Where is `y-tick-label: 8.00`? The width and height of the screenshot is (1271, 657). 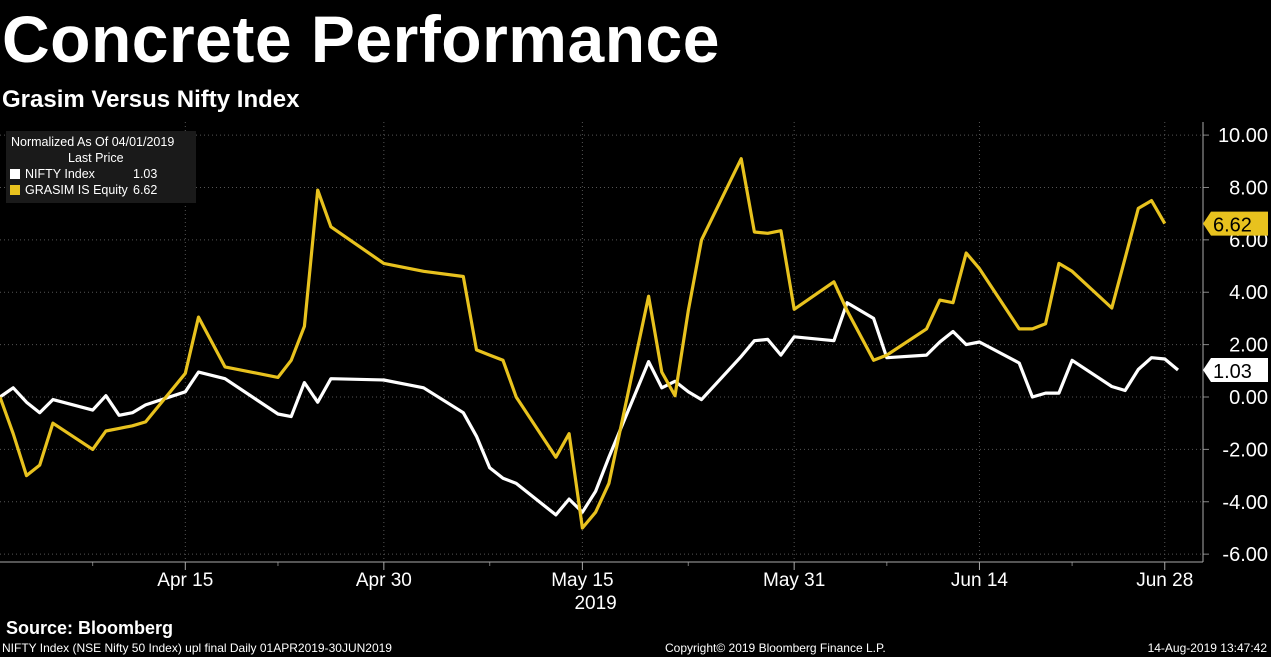
y-tick-label: 8.00 is located at coordinates (1248, 188).